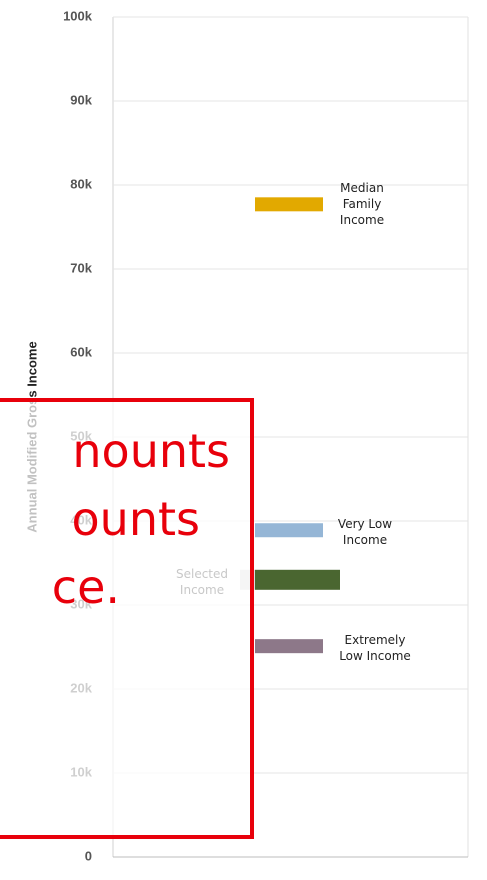  Describe the element at coordinates (365, 532) in the screenshot. I see `category-label: Very Low Income` at that location.